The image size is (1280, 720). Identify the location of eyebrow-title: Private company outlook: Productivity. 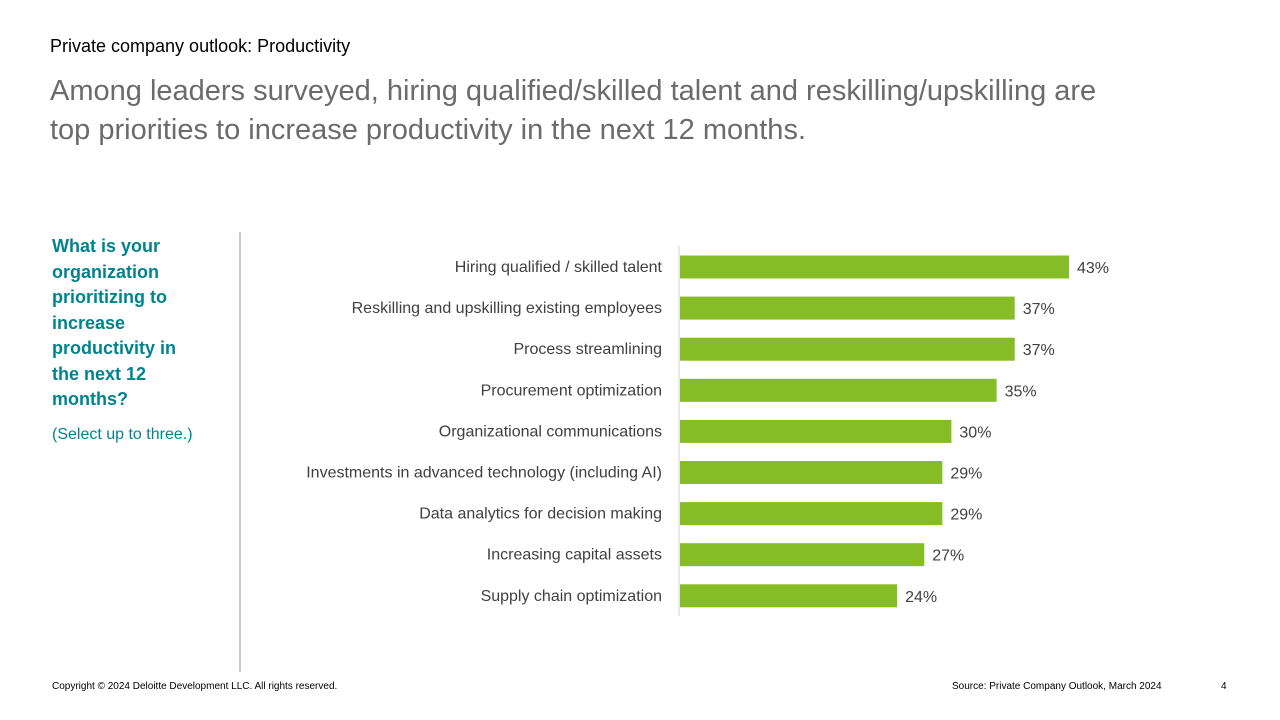
(200, 46).